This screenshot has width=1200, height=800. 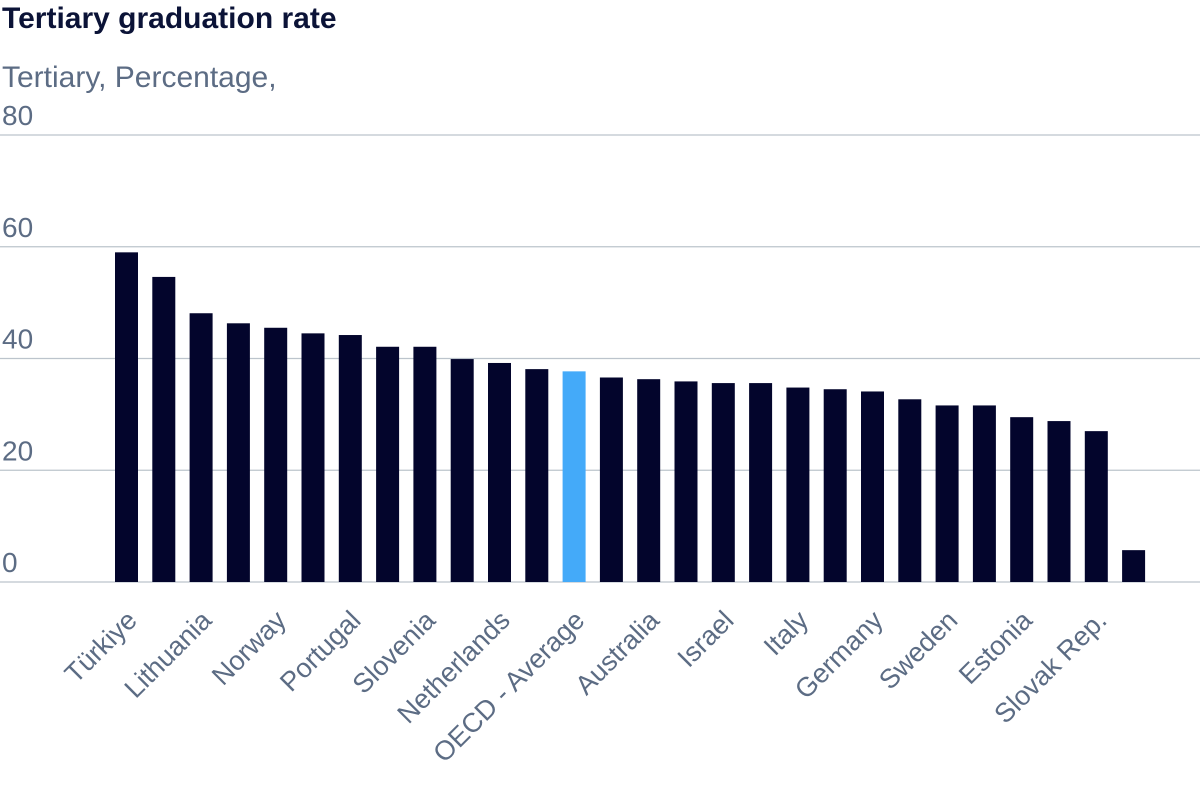 What do you see at coordinates (17, 115) in the screenshot?
I see `y-tick-label: 80` at bounding box center [17, 115].